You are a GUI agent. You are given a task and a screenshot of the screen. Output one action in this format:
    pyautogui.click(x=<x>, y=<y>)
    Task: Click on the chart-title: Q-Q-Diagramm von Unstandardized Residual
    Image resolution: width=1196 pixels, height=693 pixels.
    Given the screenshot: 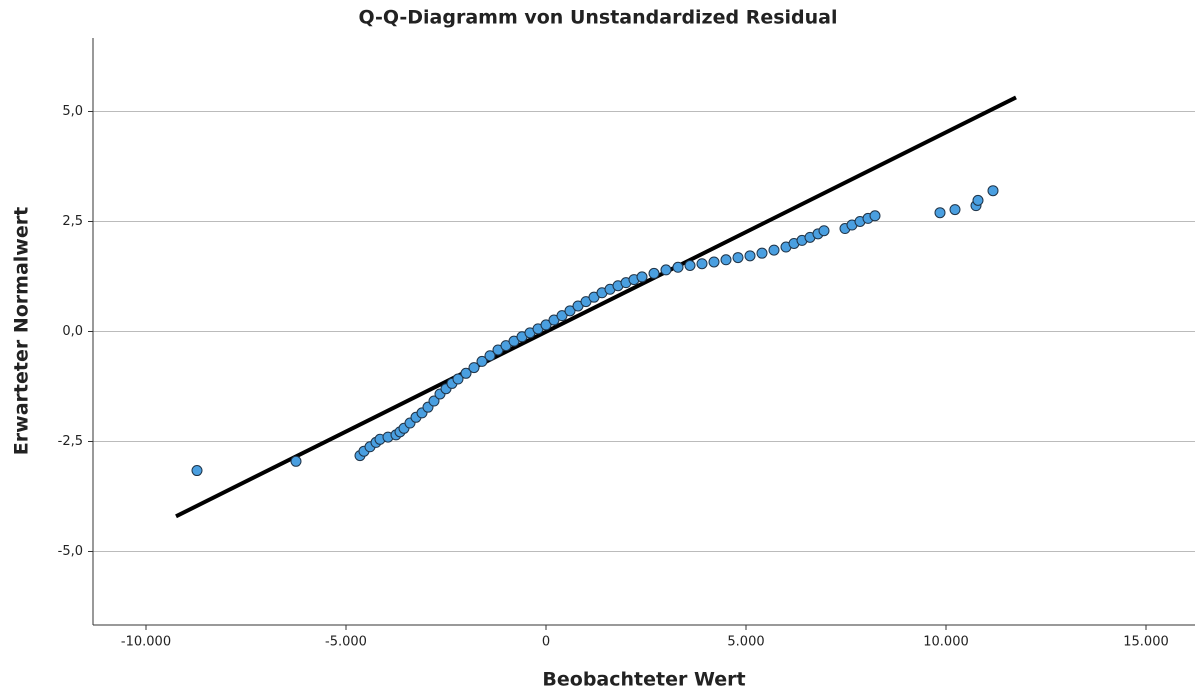 What is the action you would take?
    pyautogui.click(x=597, y=18)
    